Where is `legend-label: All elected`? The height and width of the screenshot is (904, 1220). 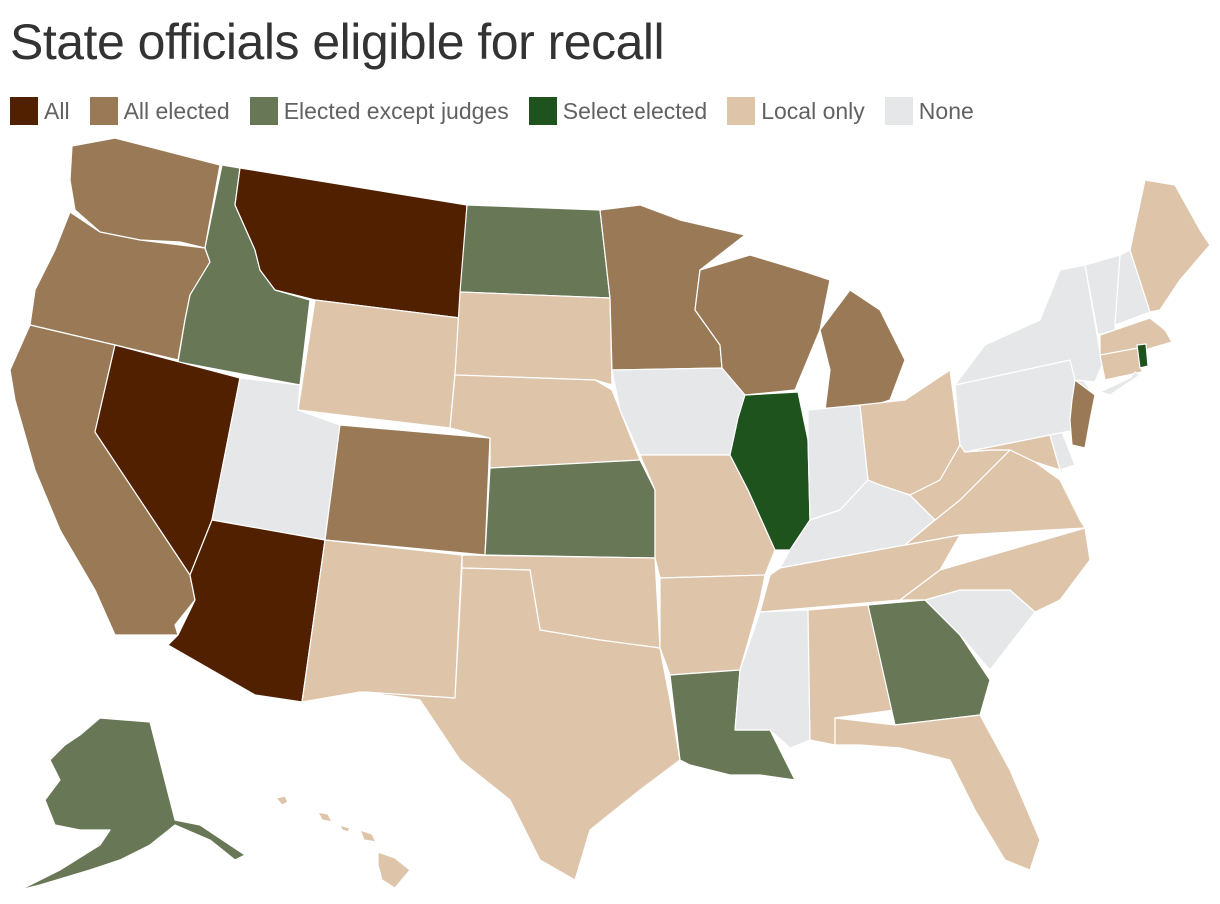 legend-label: All elected is located at coordinates (176, 111).